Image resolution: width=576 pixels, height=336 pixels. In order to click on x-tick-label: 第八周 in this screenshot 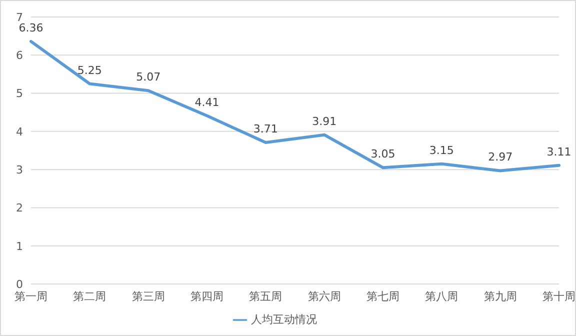, I will do `click(441, 296)`.